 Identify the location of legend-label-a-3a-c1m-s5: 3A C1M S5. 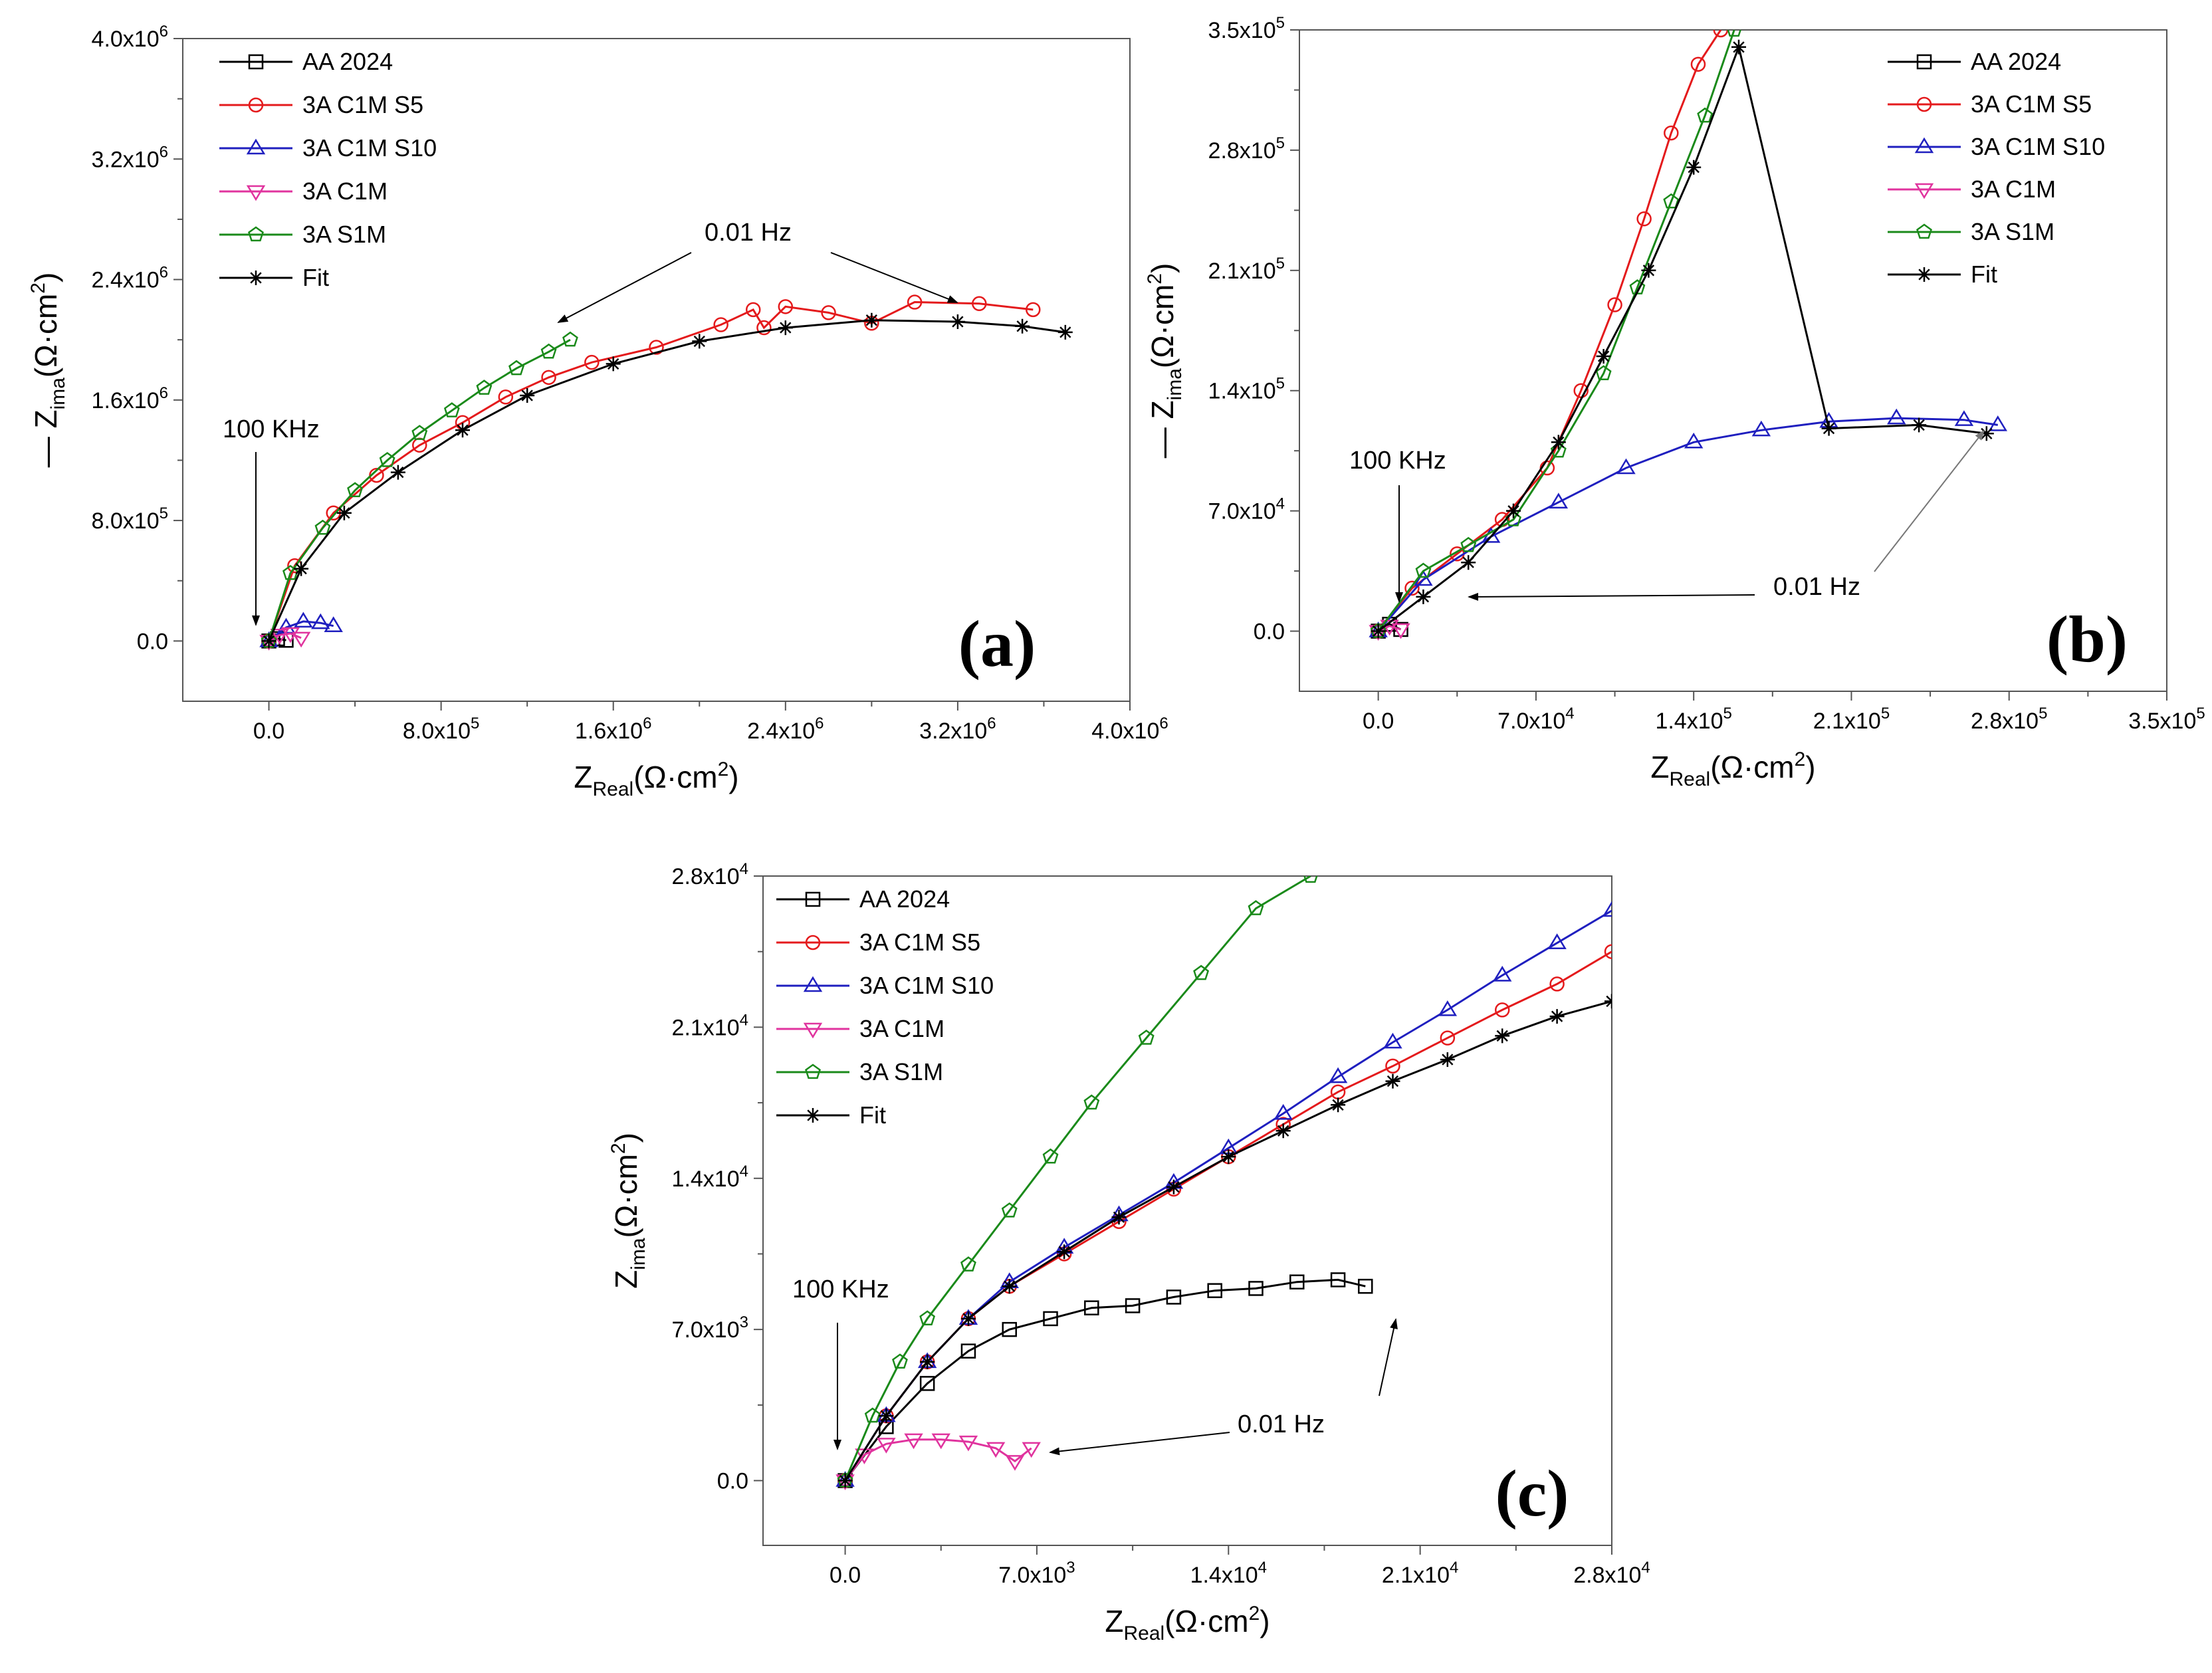
(362, 104).